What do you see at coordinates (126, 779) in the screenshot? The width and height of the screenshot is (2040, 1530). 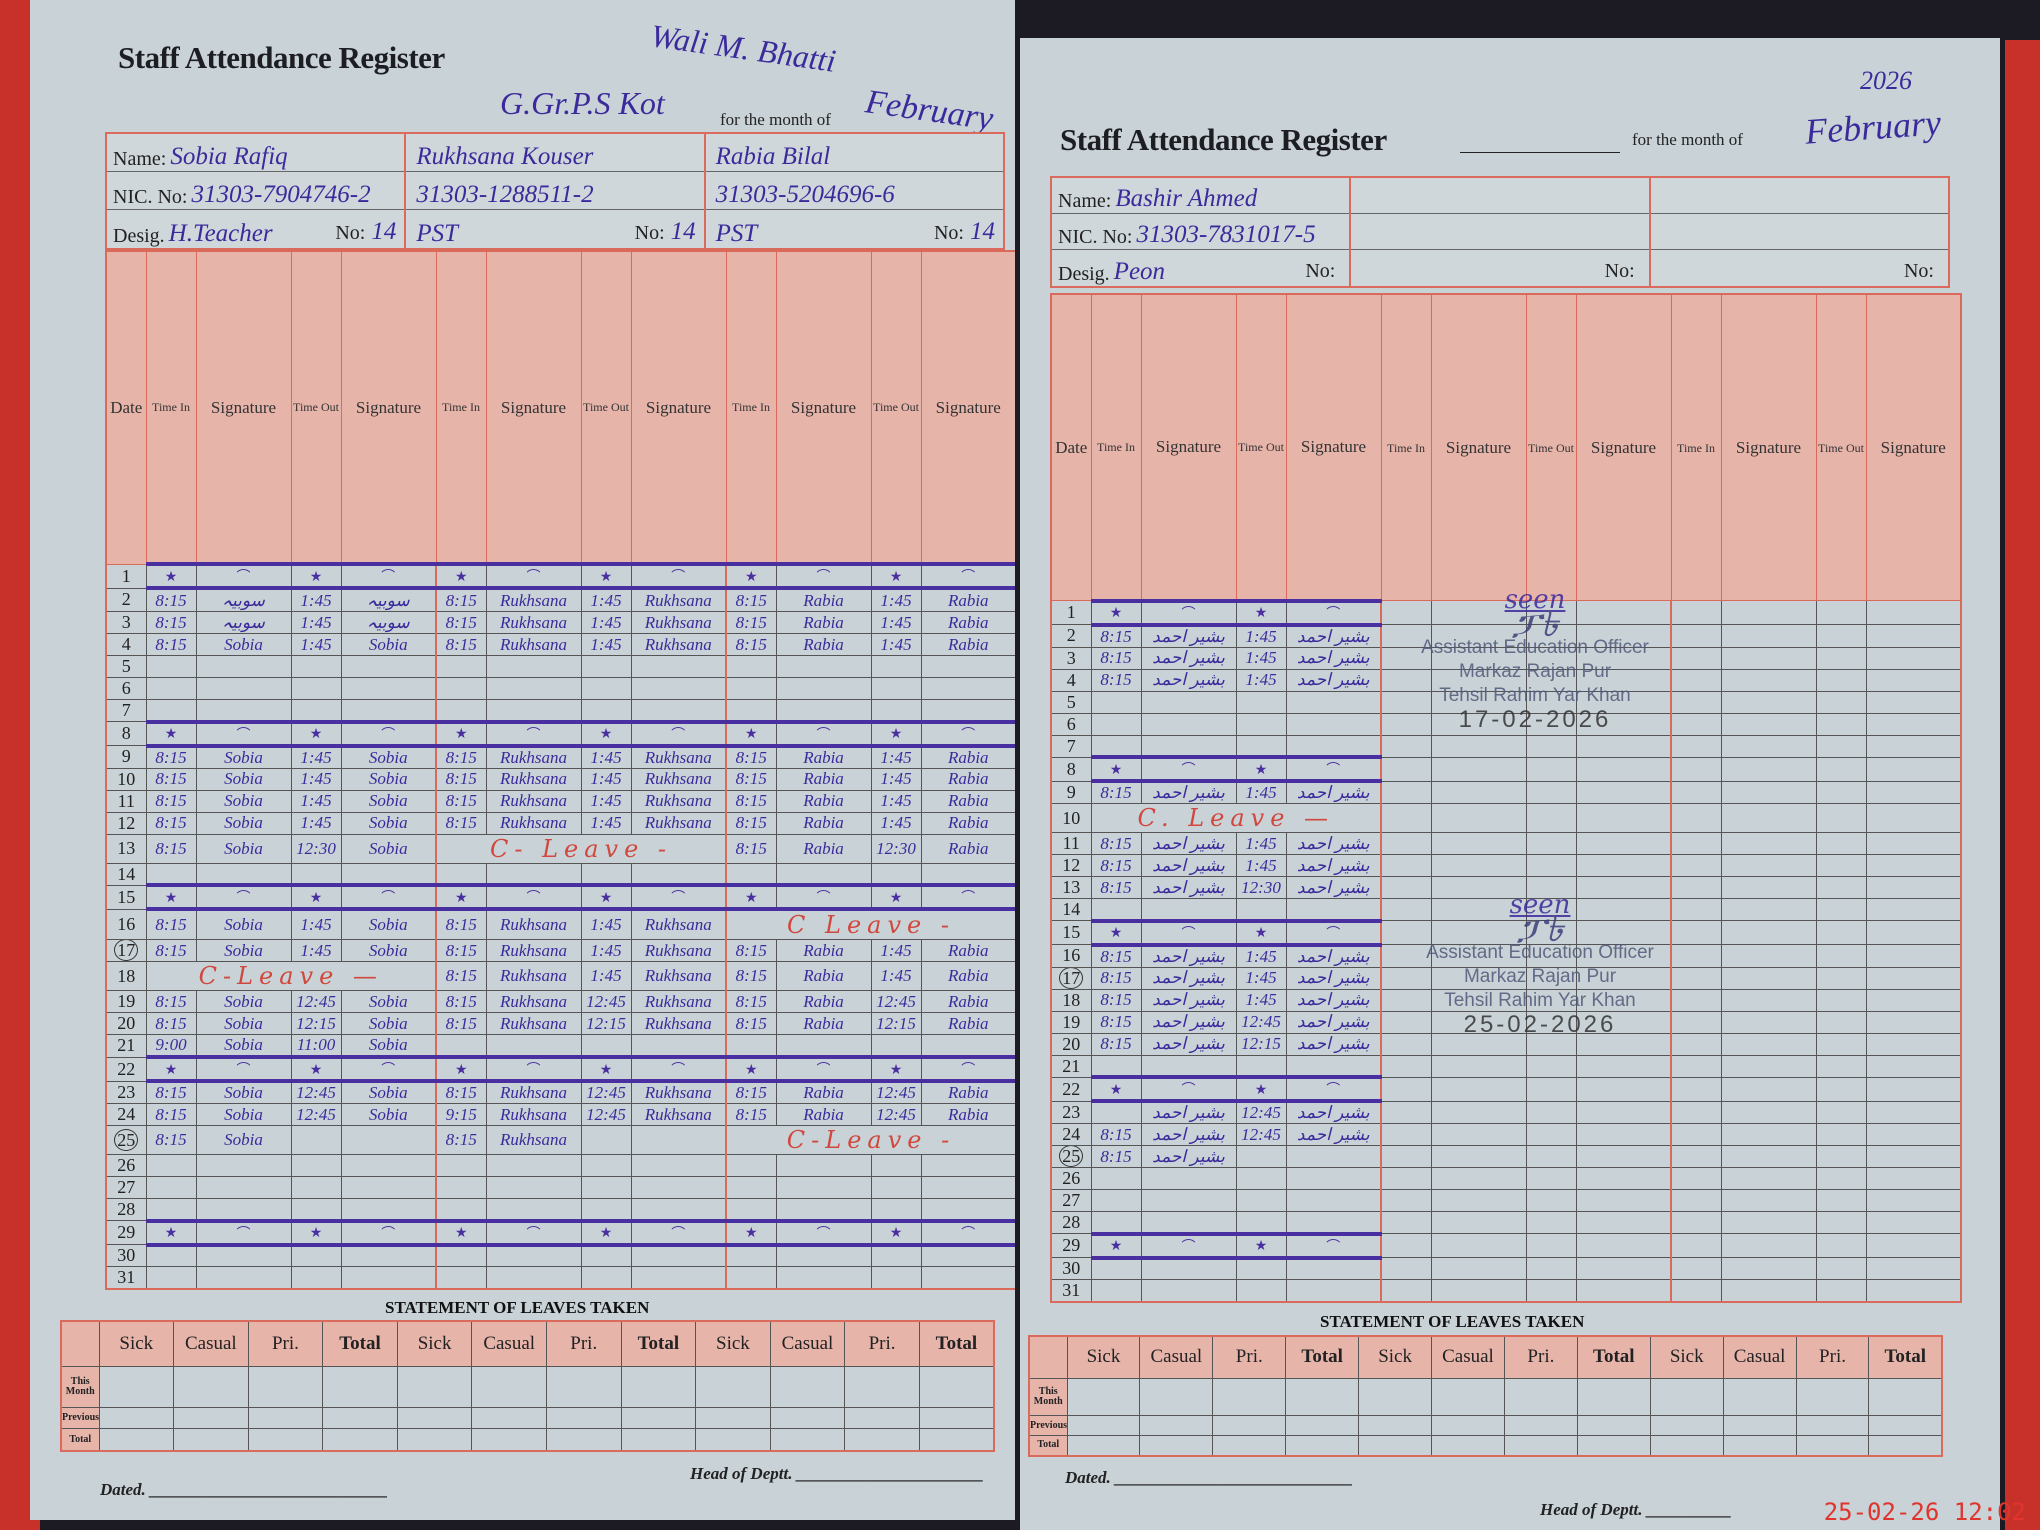 I see `date-cell: 10` at bounding box center [126, 779].